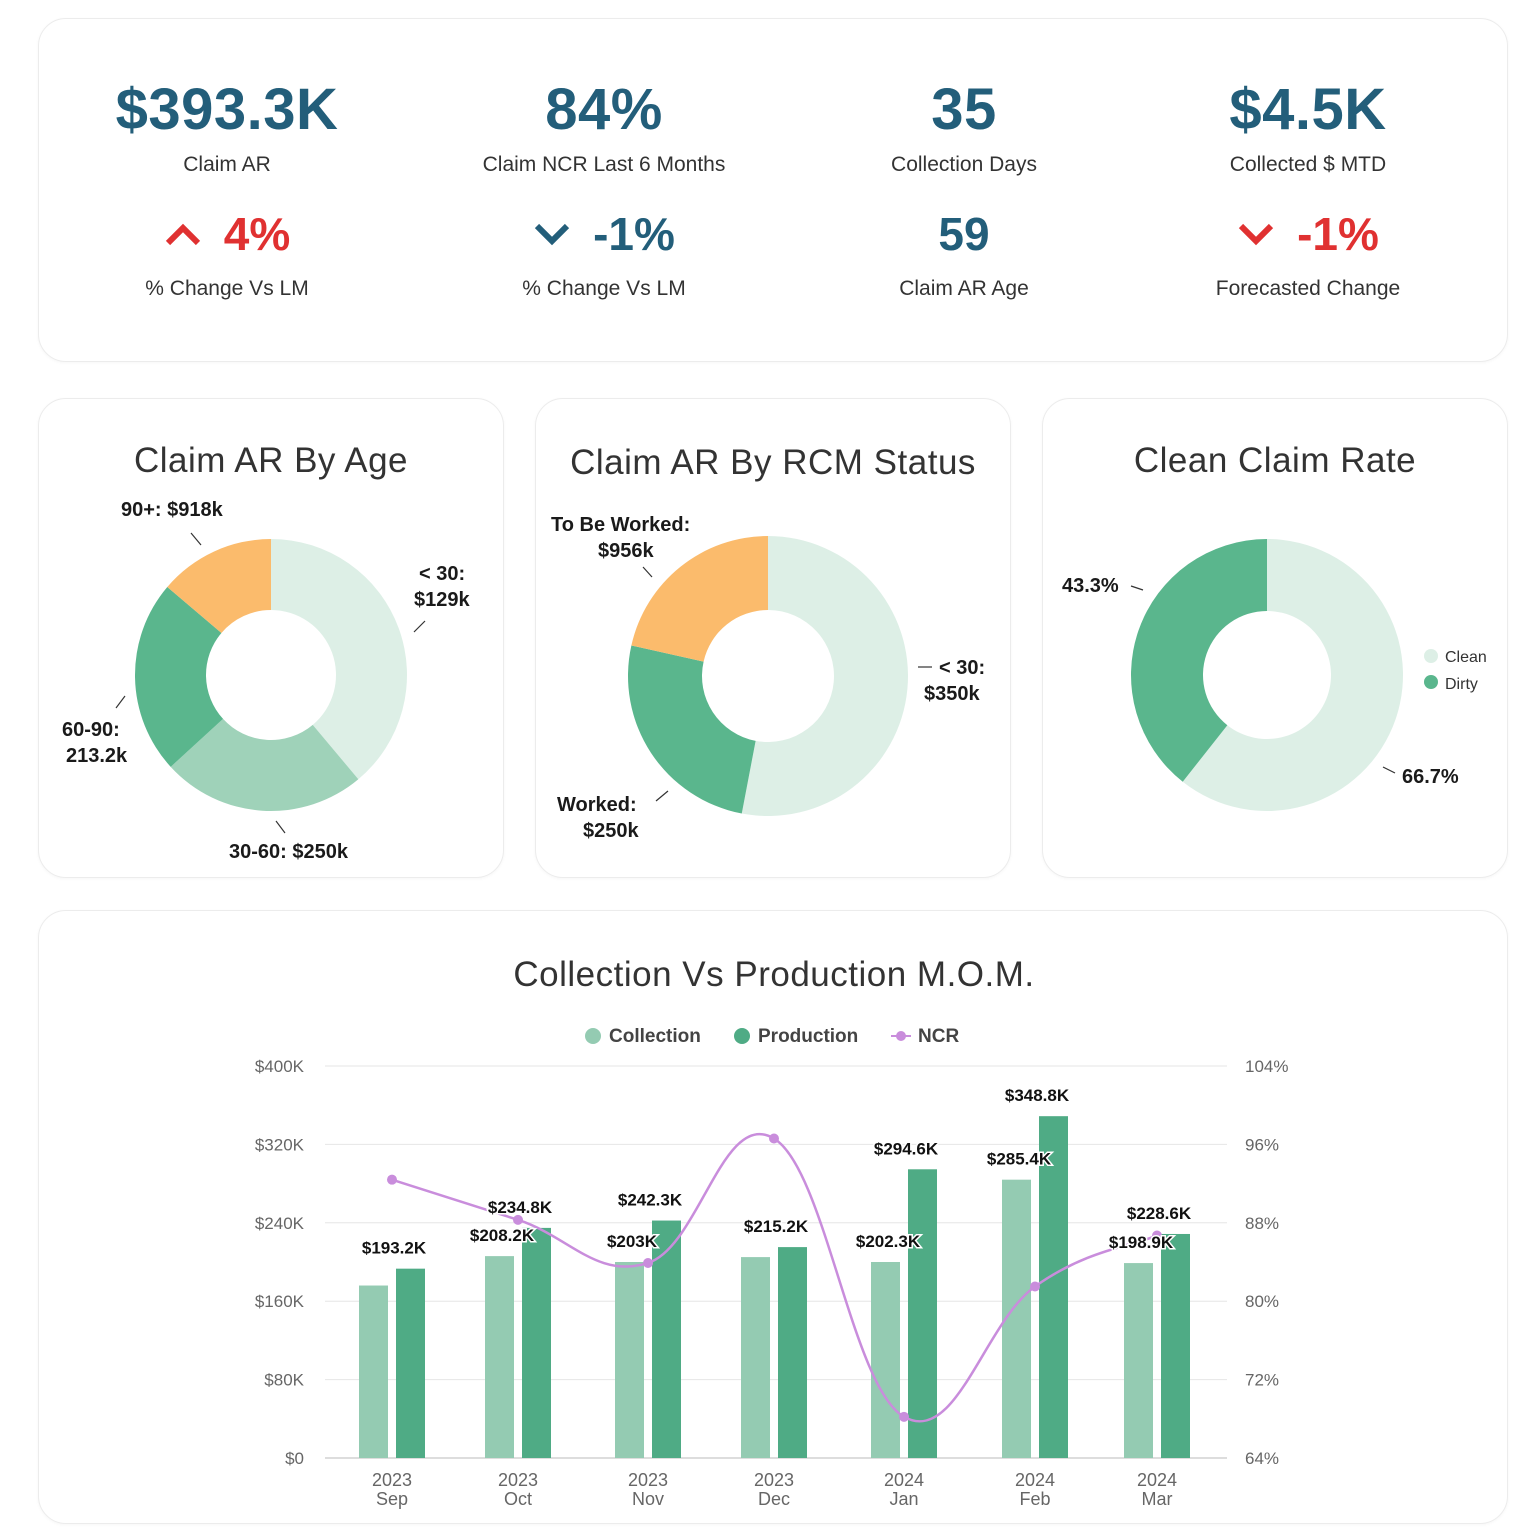 Image resolution: width=1536 pixels, height=1536 pixels. Describe the element at coordinates (227, 164) in the screenshot. I see `kpi-label: Claim AR` at that location.